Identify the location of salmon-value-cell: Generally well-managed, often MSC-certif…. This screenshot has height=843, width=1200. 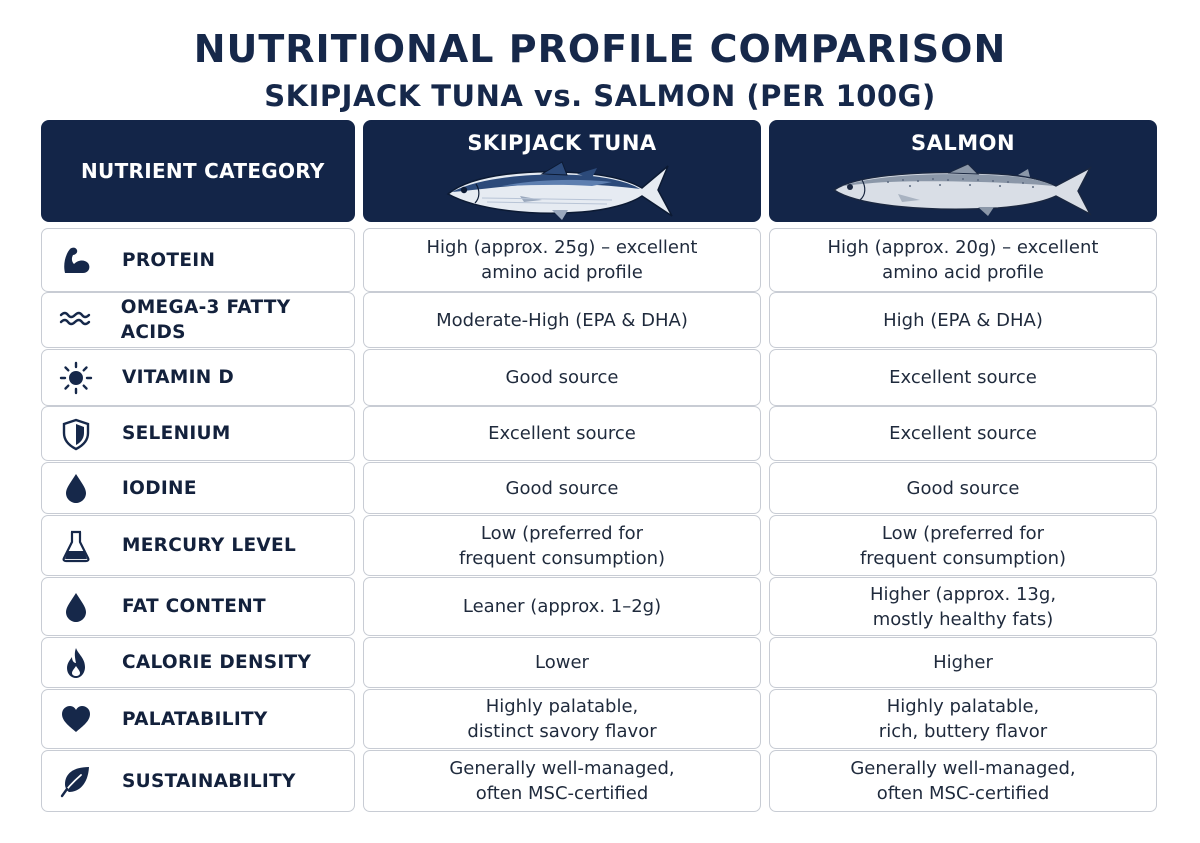
(963, 781).